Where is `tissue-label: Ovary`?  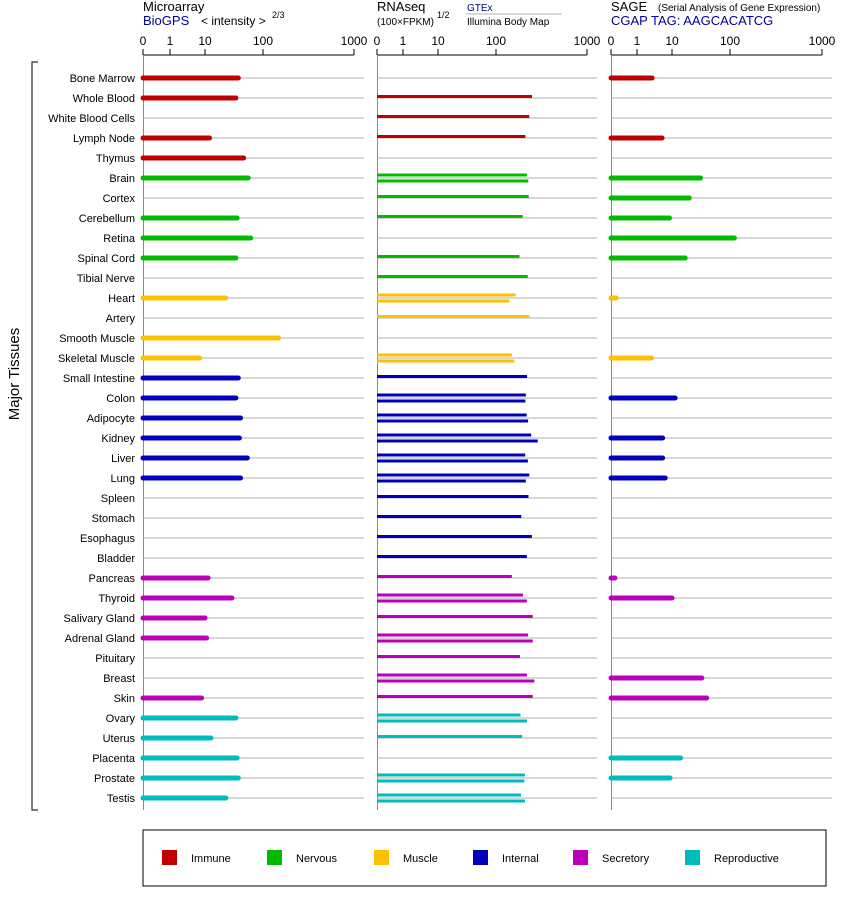 tissue-label: Ovary is located at coordinates (121, 719).